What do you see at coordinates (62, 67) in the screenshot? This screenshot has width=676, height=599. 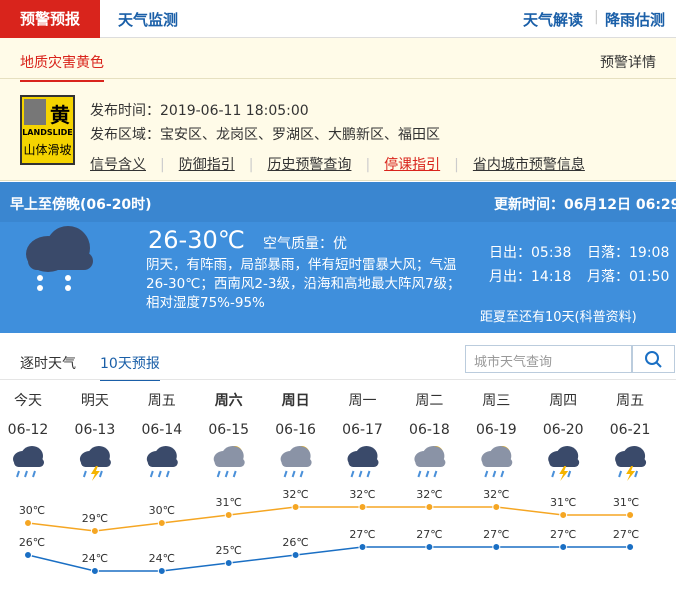 I see `warning-title: 地质灾害黄色` at bounding box center [62, 67].